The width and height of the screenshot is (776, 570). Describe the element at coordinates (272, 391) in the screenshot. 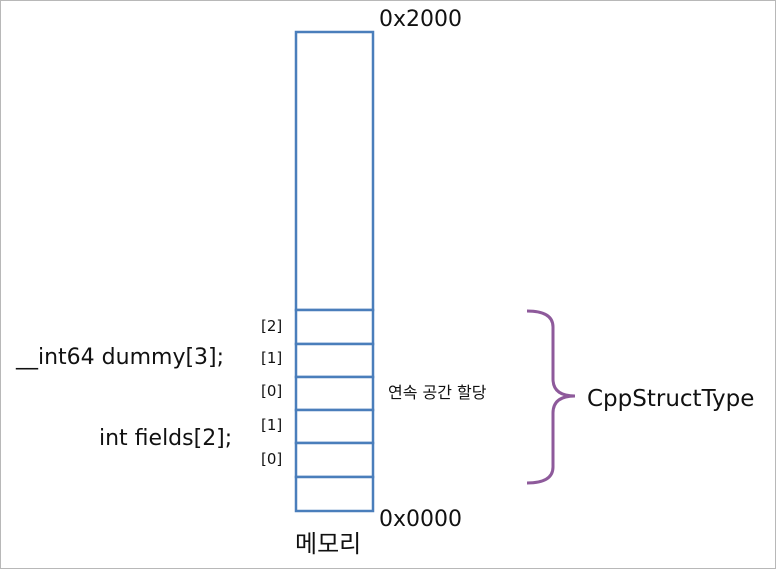

I see `index-label-dummy-0: [0]` at that location.